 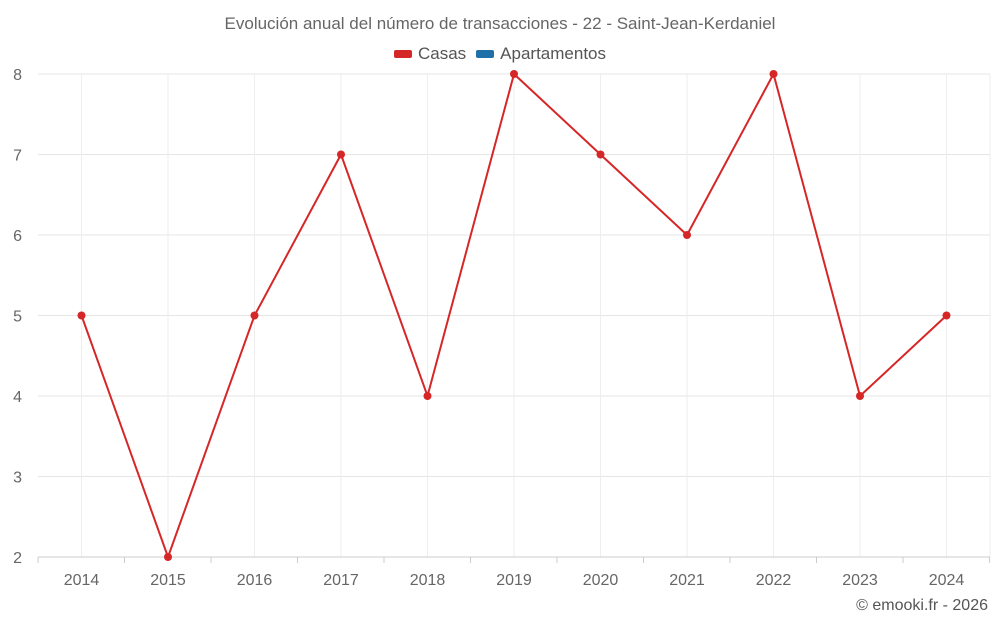 I want to click on x-tick-label: 2020, so click(x=601, y=580).